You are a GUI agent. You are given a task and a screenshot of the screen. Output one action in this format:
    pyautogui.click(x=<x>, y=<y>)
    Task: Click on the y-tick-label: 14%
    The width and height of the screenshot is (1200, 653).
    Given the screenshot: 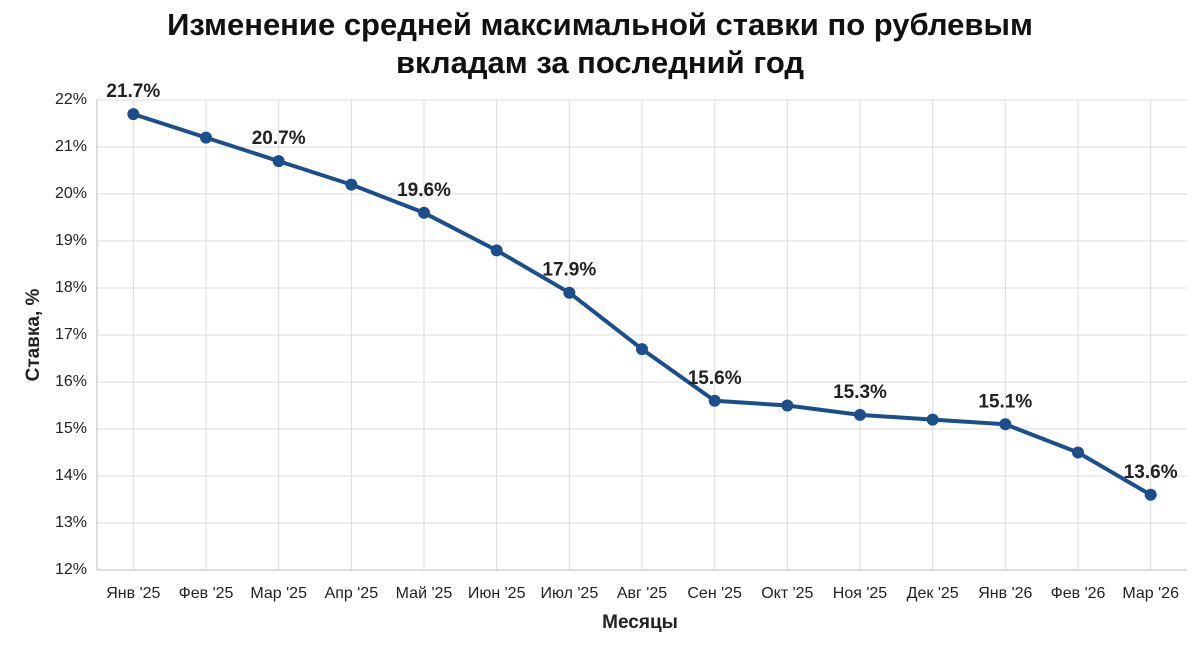 What is the action you would take?
    pyautogui.click(x=71, y=475)
    